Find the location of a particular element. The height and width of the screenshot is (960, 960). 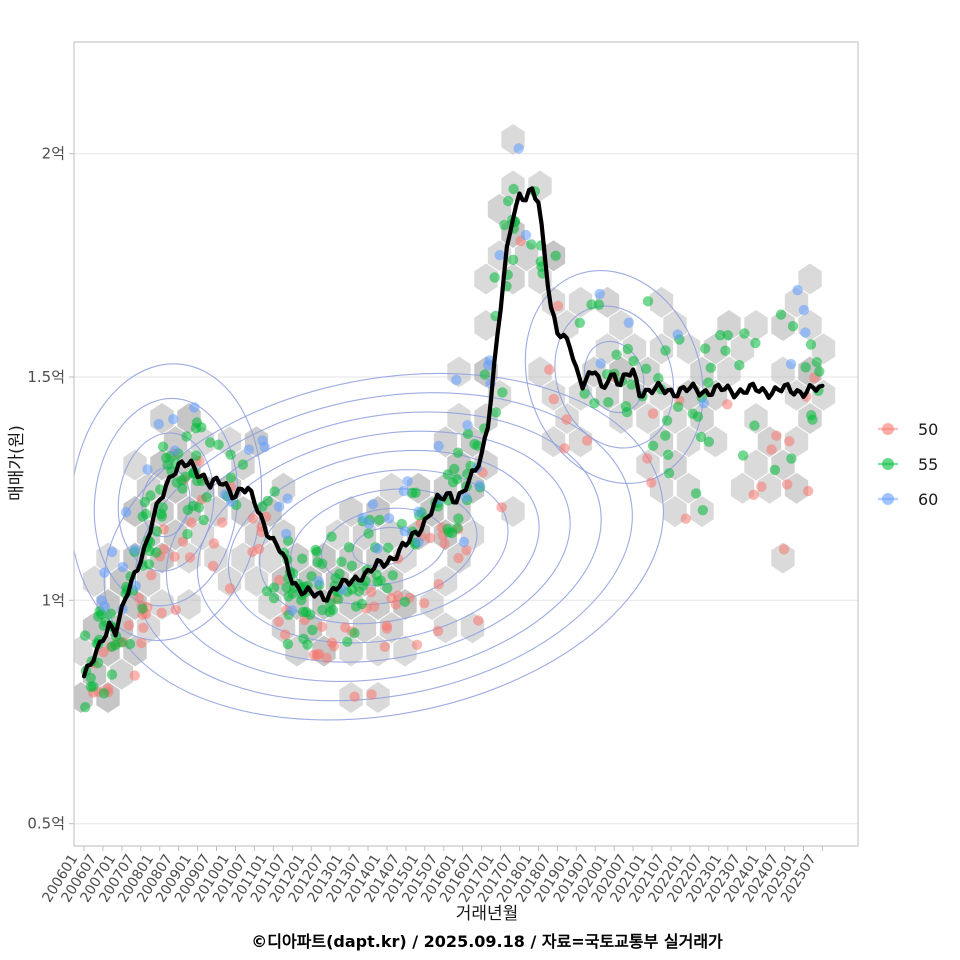

legend-label-60: 60 is located at coordinates (928, 499).